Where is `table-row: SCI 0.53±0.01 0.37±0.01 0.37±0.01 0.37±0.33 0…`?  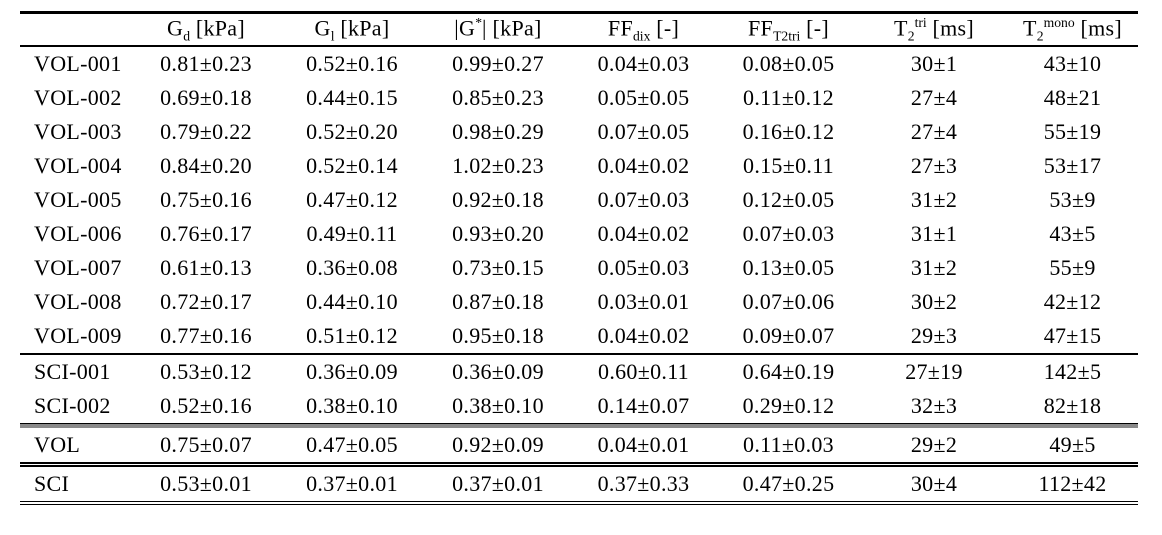 table-row: SCI 0.53±0.01 0.37±0.01 0.37±0.01 0.37±0.33 0… is located at coordinates (579, 486).